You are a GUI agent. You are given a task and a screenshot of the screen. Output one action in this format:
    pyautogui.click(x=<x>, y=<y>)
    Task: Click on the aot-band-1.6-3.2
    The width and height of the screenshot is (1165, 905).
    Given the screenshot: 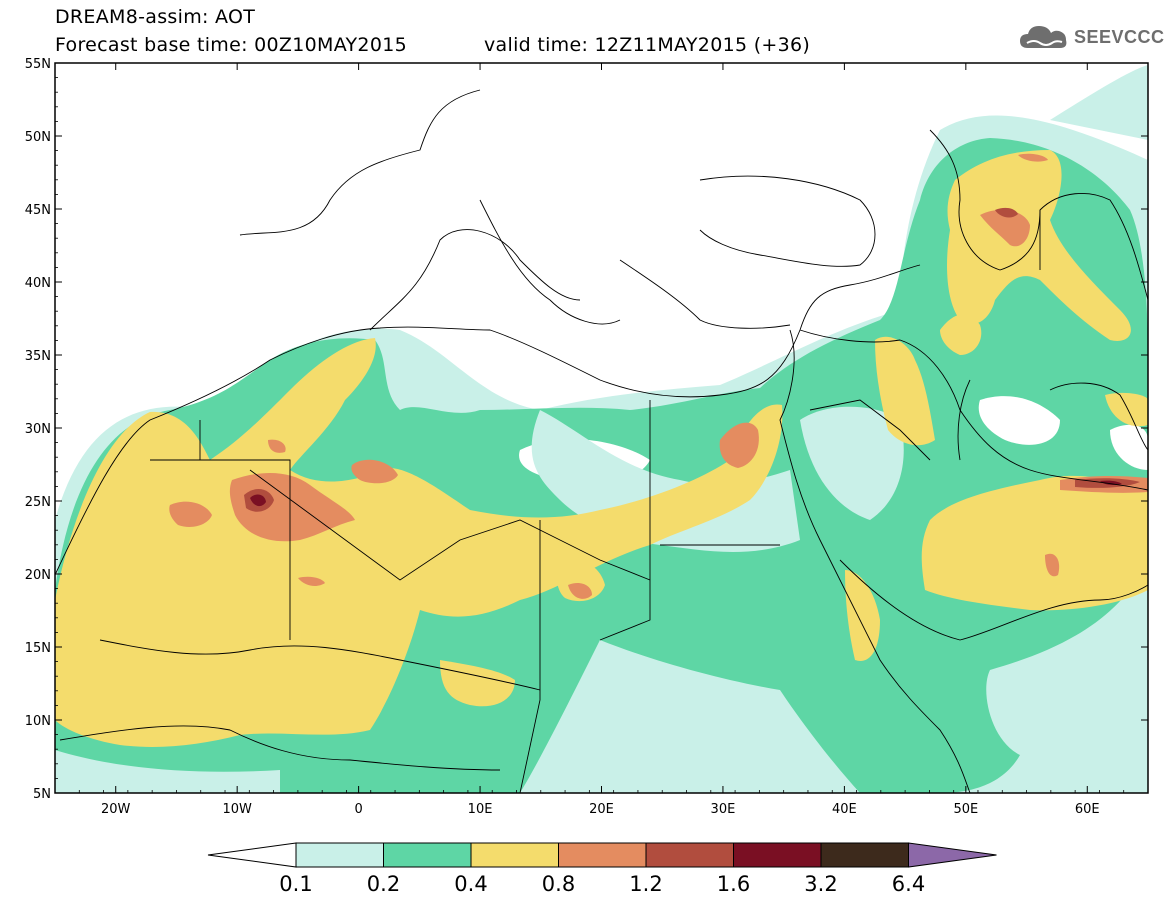 What is the action you would take?
    pyautogui.click(x=686, y=493)
    